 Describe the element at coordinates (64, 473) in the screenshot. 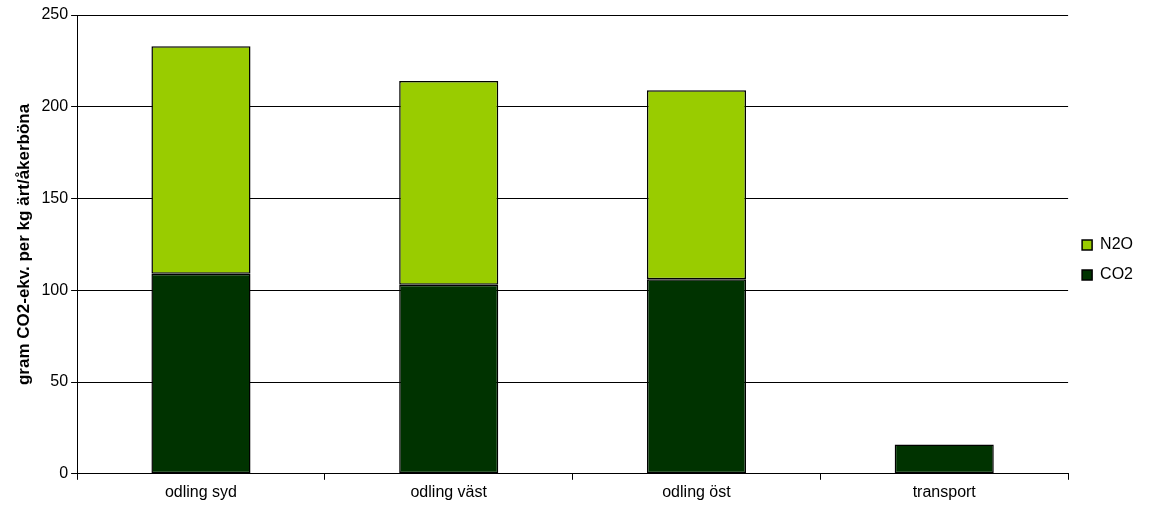

I see `y-tick-label: 0` at that location.